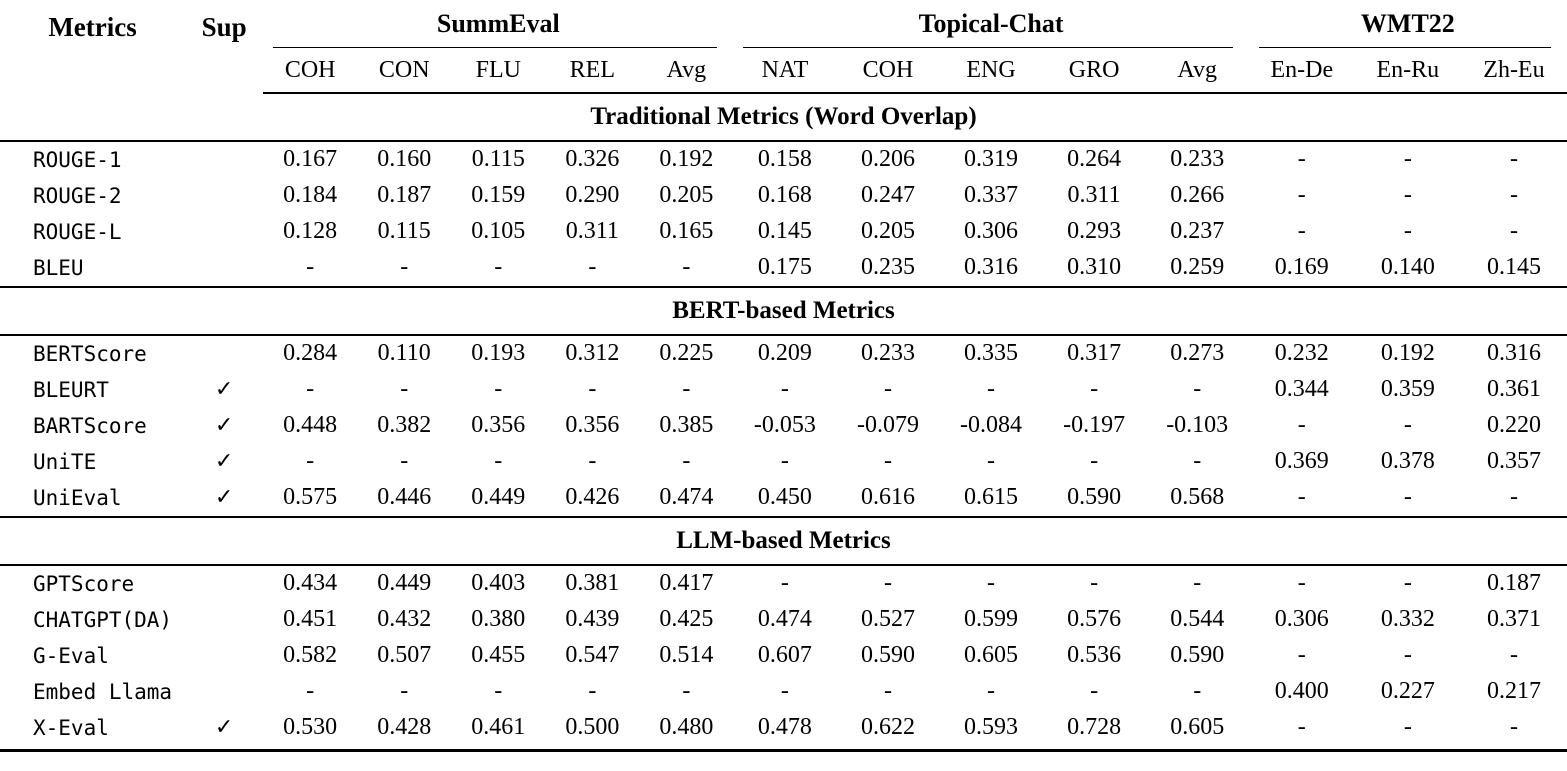 Image resolution: width=1567 pixels, height=771 pixels. I want to click on cell-value: 0.576, so click(1094, 619).